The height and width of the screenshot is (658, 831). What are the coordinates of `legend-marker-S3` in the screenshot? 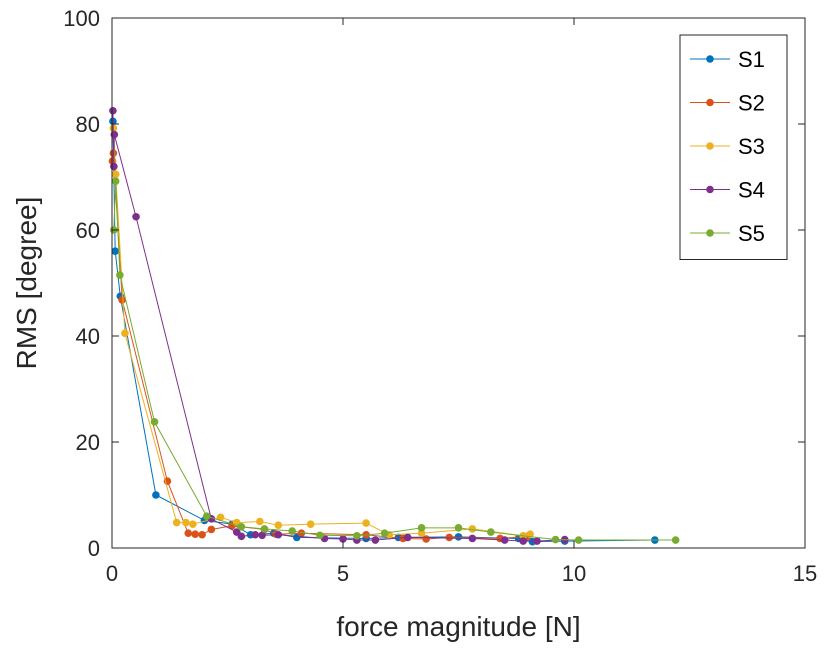 It's located at (710, 146).